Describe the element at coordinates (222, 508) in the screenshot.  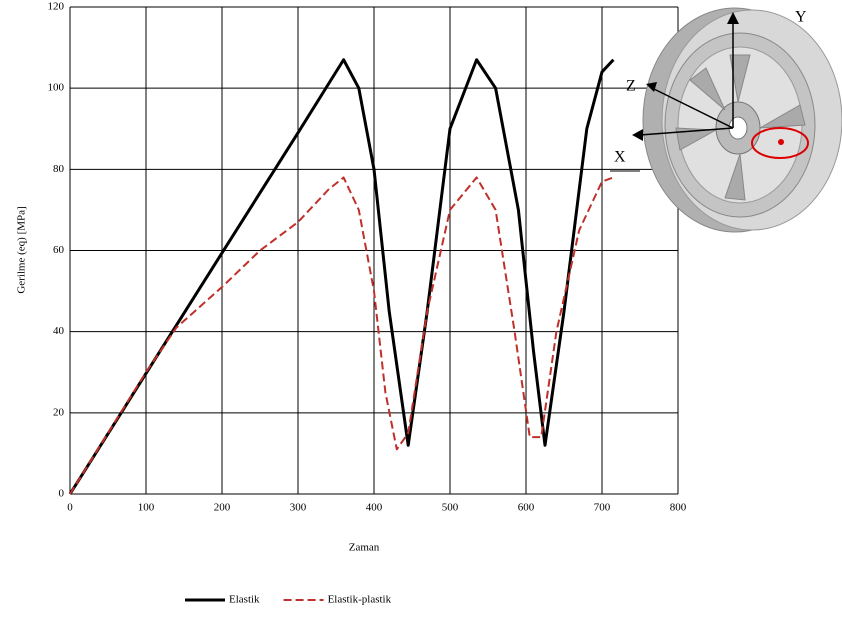
I see `x-tick-label: 200` at that location.